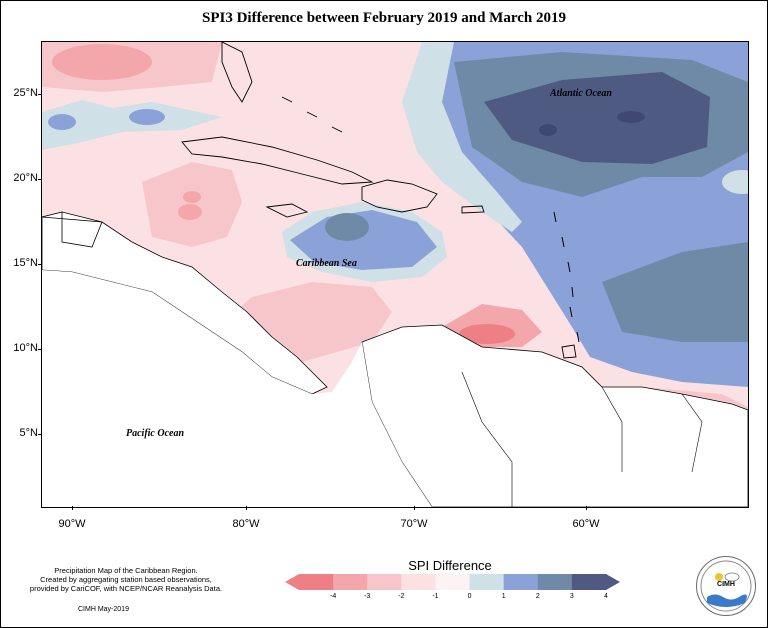 The height and width of the screenshot is (628, 768). Describe the element at coordinates (292, 582) in the screenshot. I see `legend-arrow-left` at that location.